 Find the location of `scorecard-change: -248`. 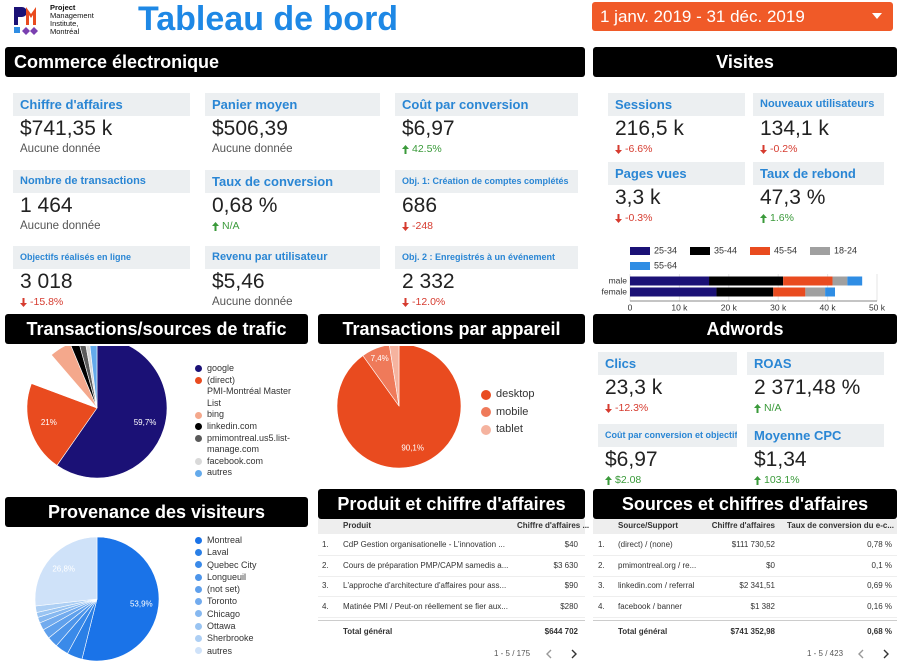

scorecard-change: -248 is located at coordinates (417, 226).